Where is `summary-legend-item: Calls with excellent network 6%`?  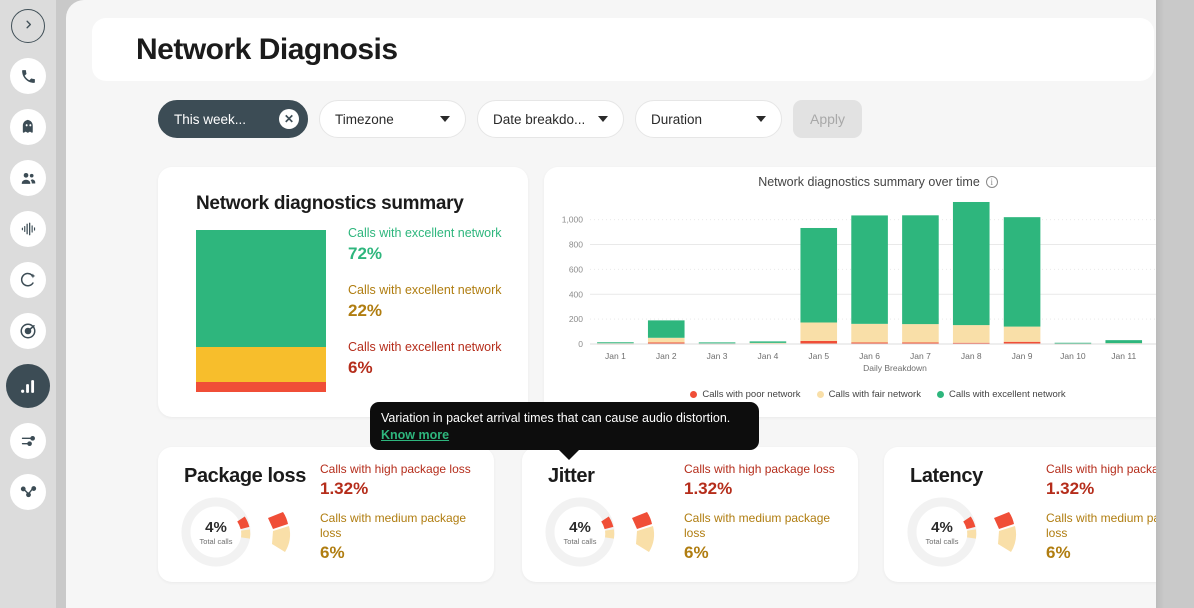
summary-legend-item: Calls with excellent network 6% is located at coordinates (438, 358).